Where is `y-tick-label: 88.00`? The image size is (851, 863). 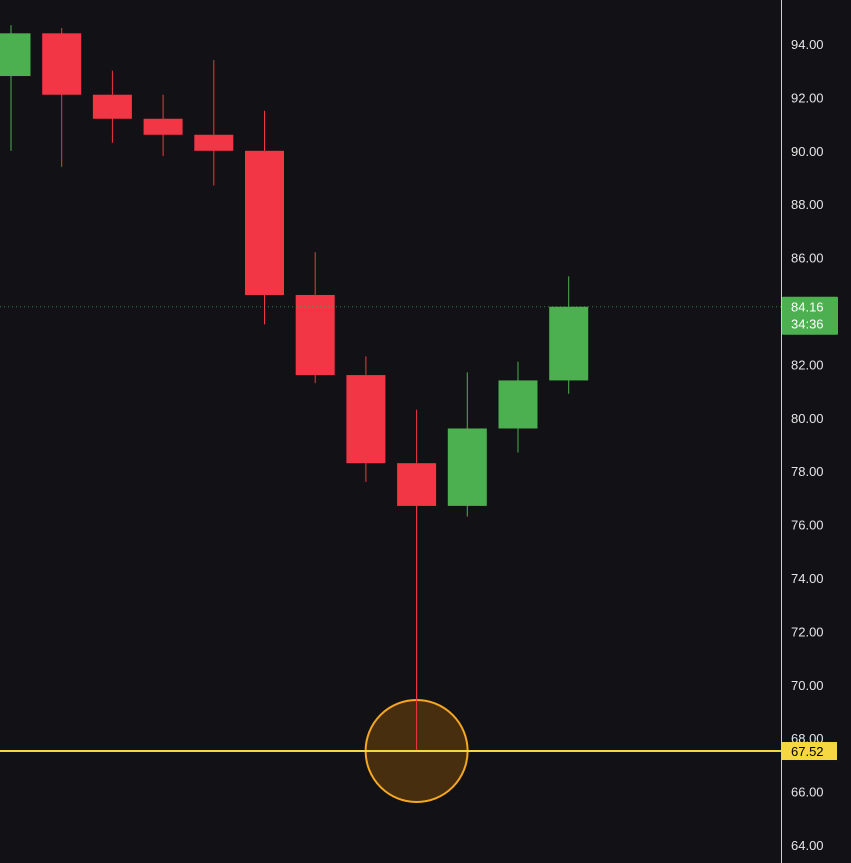
y-tick-label: 88.00 is located at coordinates (807, 204).